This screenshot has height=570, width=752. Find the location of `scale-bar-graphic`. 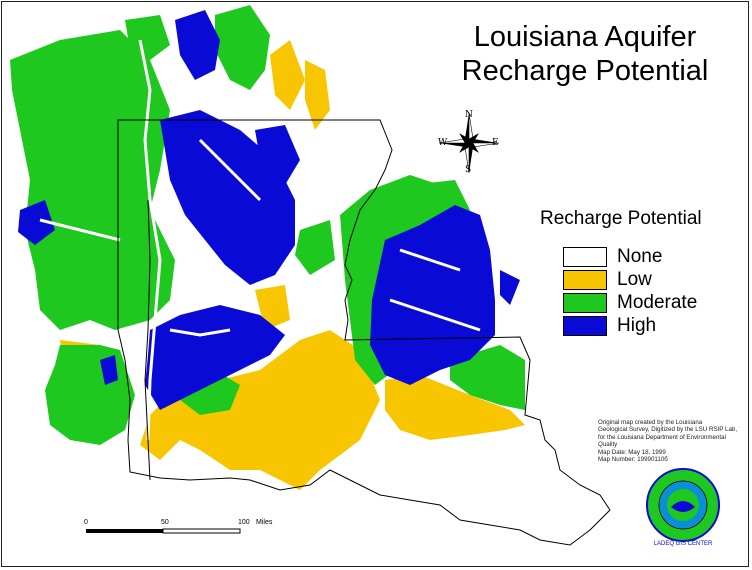

scale-bar-graphic is located at coordinates (163, 531).